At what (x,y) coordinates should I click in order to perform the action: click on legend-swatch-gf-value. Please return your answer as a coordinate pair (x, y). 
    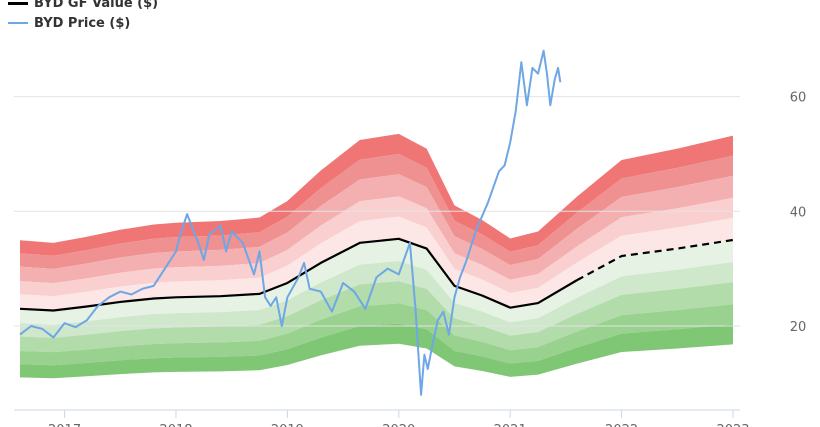
    Looking at the image, I should click on (18, 3).